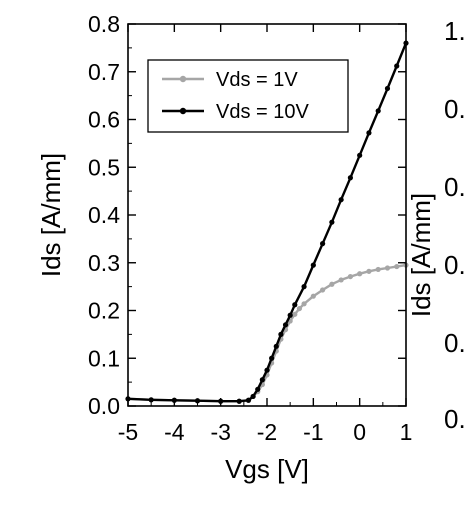  I want to click on x-tick-label: 1, so click(406, 432).